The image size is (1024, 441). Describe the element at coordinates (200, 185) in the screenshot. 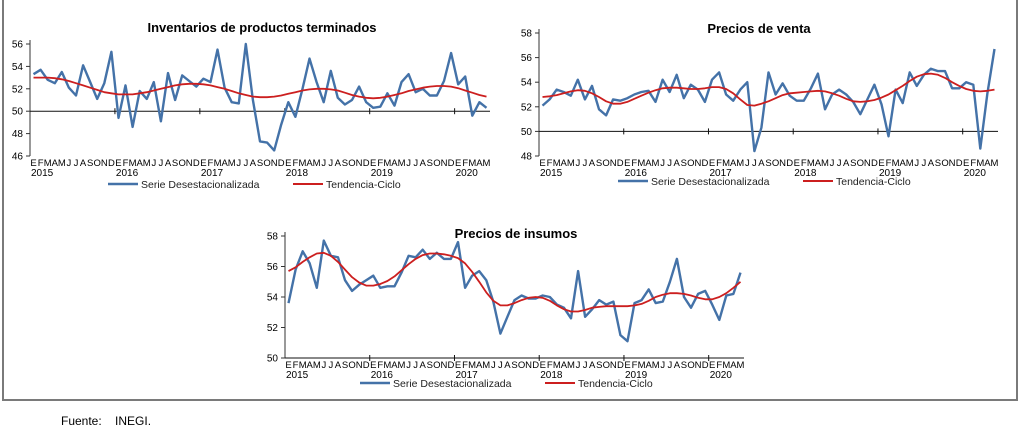

I see `legend-label-serie: Serie Desestacionalizada` at that location.